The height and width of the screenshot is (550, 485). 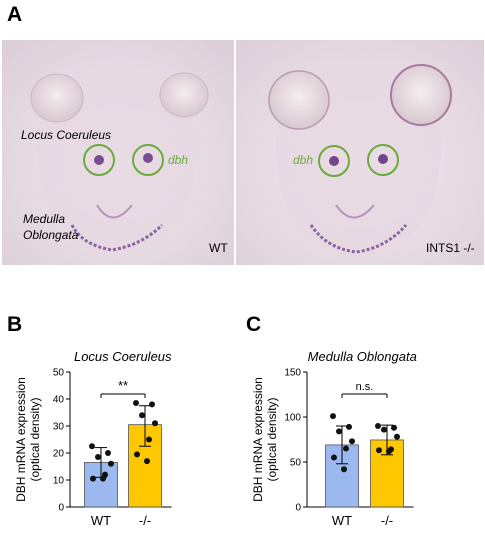 I want to click on label-medulla-oblongata: Medulla Oblongata, so click(x=51, y=227).